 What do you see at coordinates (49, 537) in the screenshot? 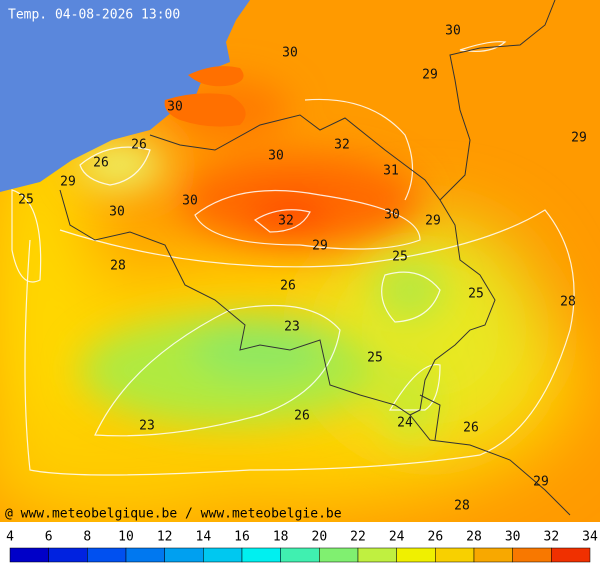
I see `legend-tick-label: 6` at bounding box center [49, 537].